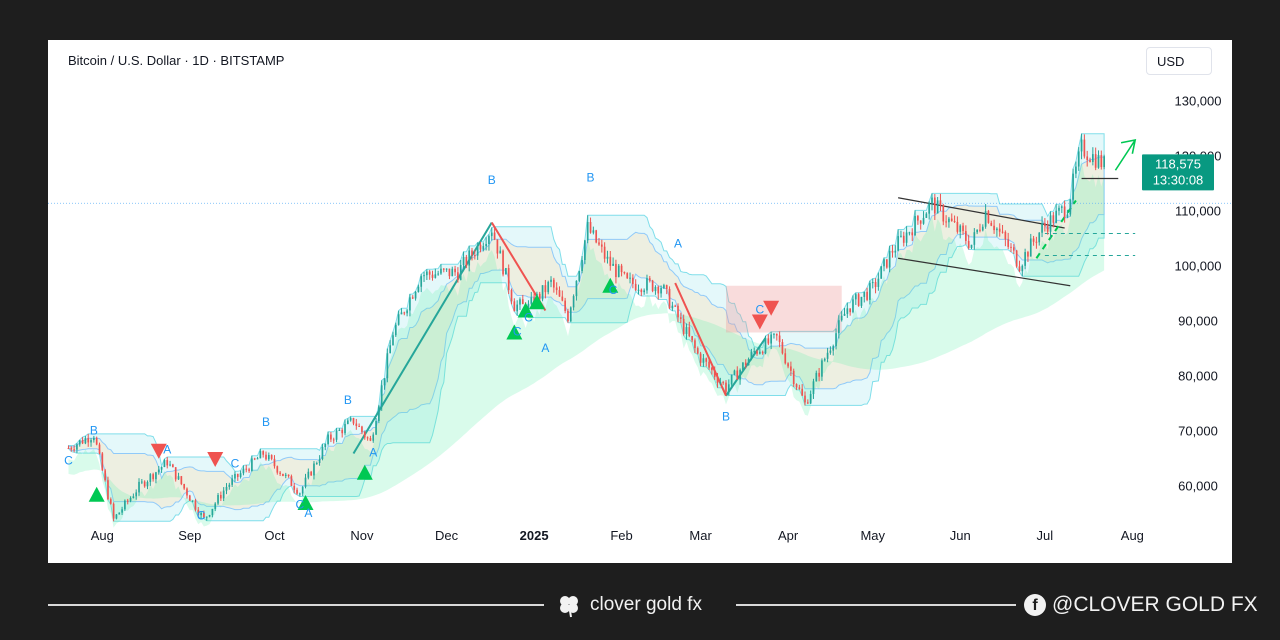 The image size is (1280, 640). I want to click on x-tick-label: Sep, so click(189, 535).